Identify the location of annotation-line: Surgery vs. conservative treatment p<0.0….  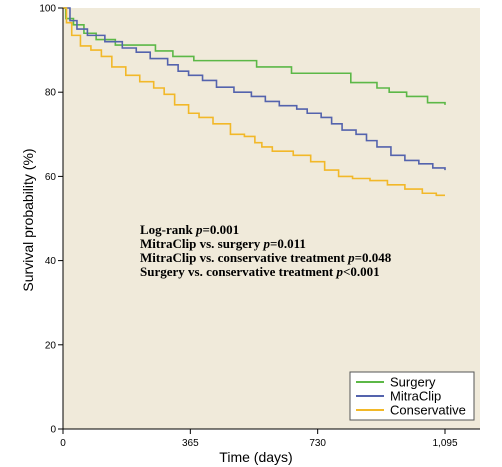
(260, 271).